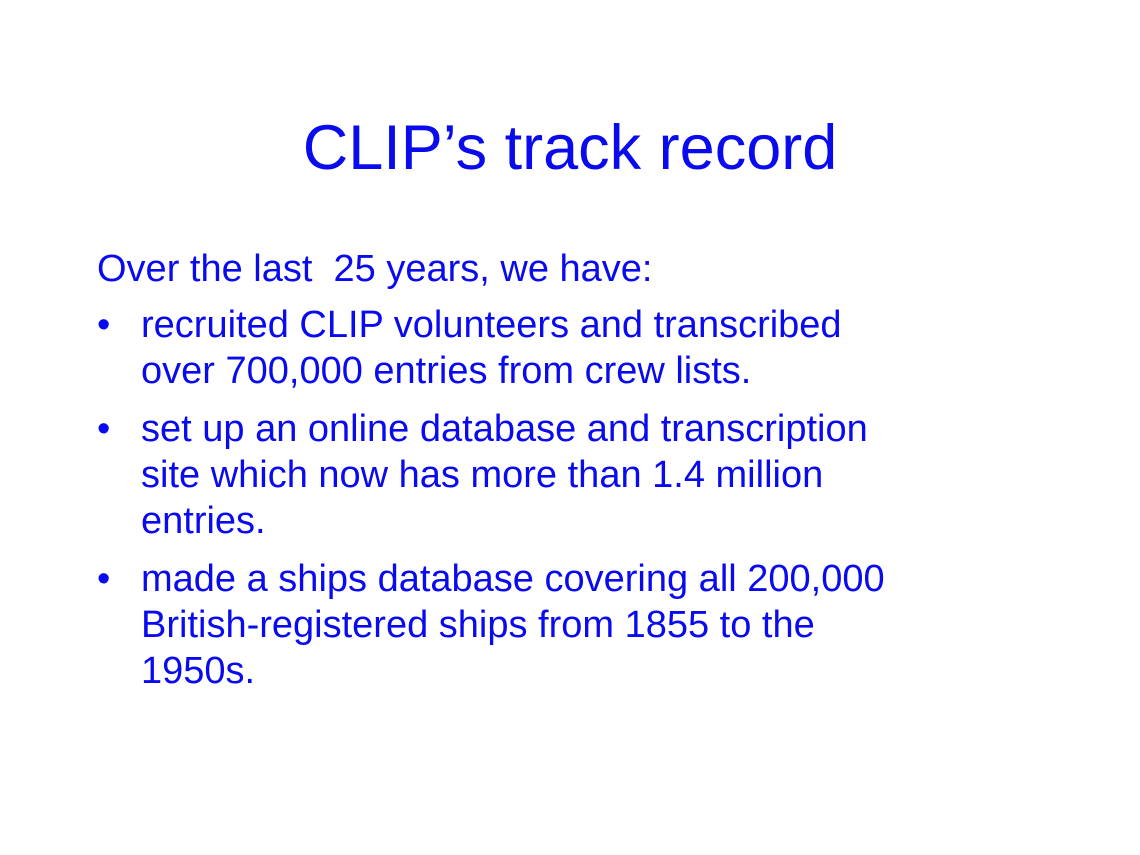  I want to click on slide-title: CLIP’s track record, so click(570, 148).